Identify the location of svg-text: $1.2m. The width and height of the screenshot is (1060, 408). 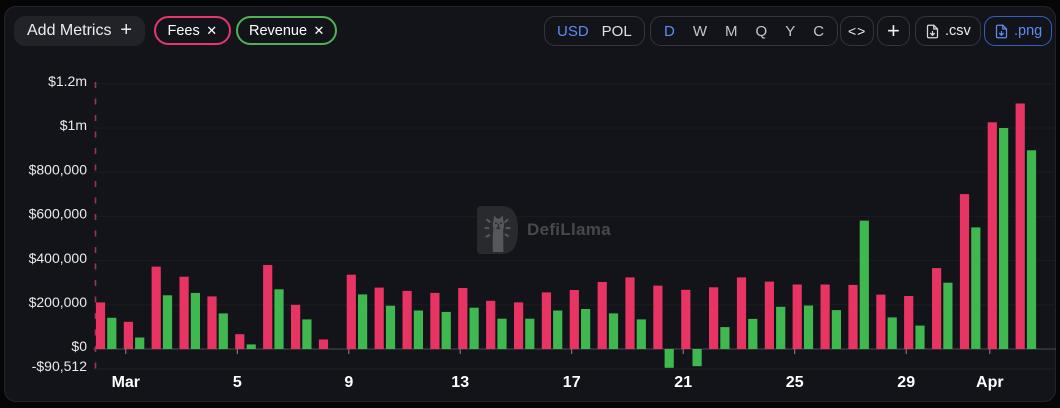
(67, 81).